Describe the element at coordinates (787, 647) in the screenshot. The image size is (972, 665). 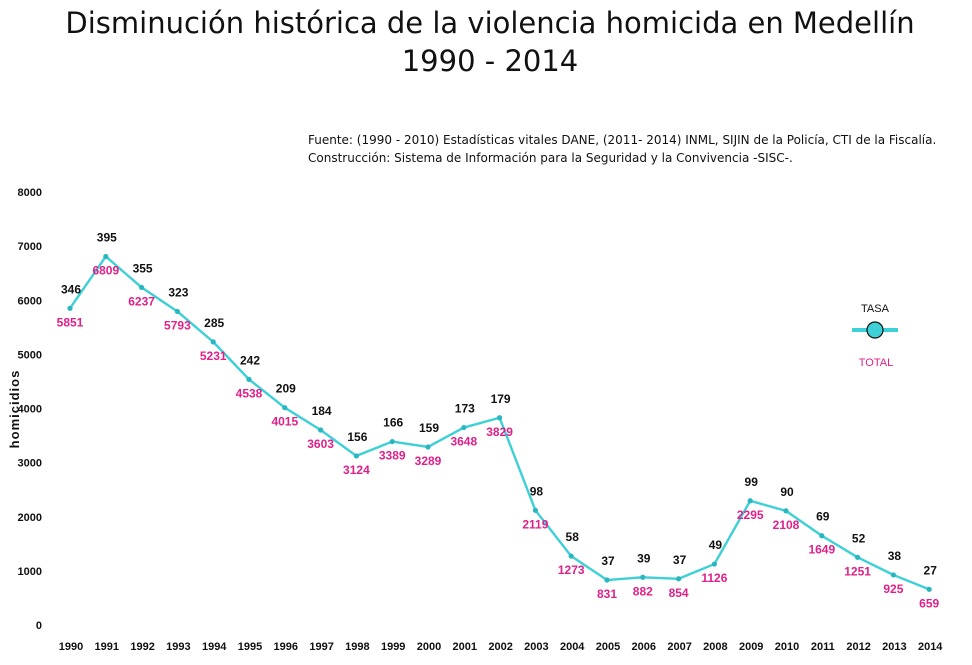
I see `x-tick-label: 2010` at that location.